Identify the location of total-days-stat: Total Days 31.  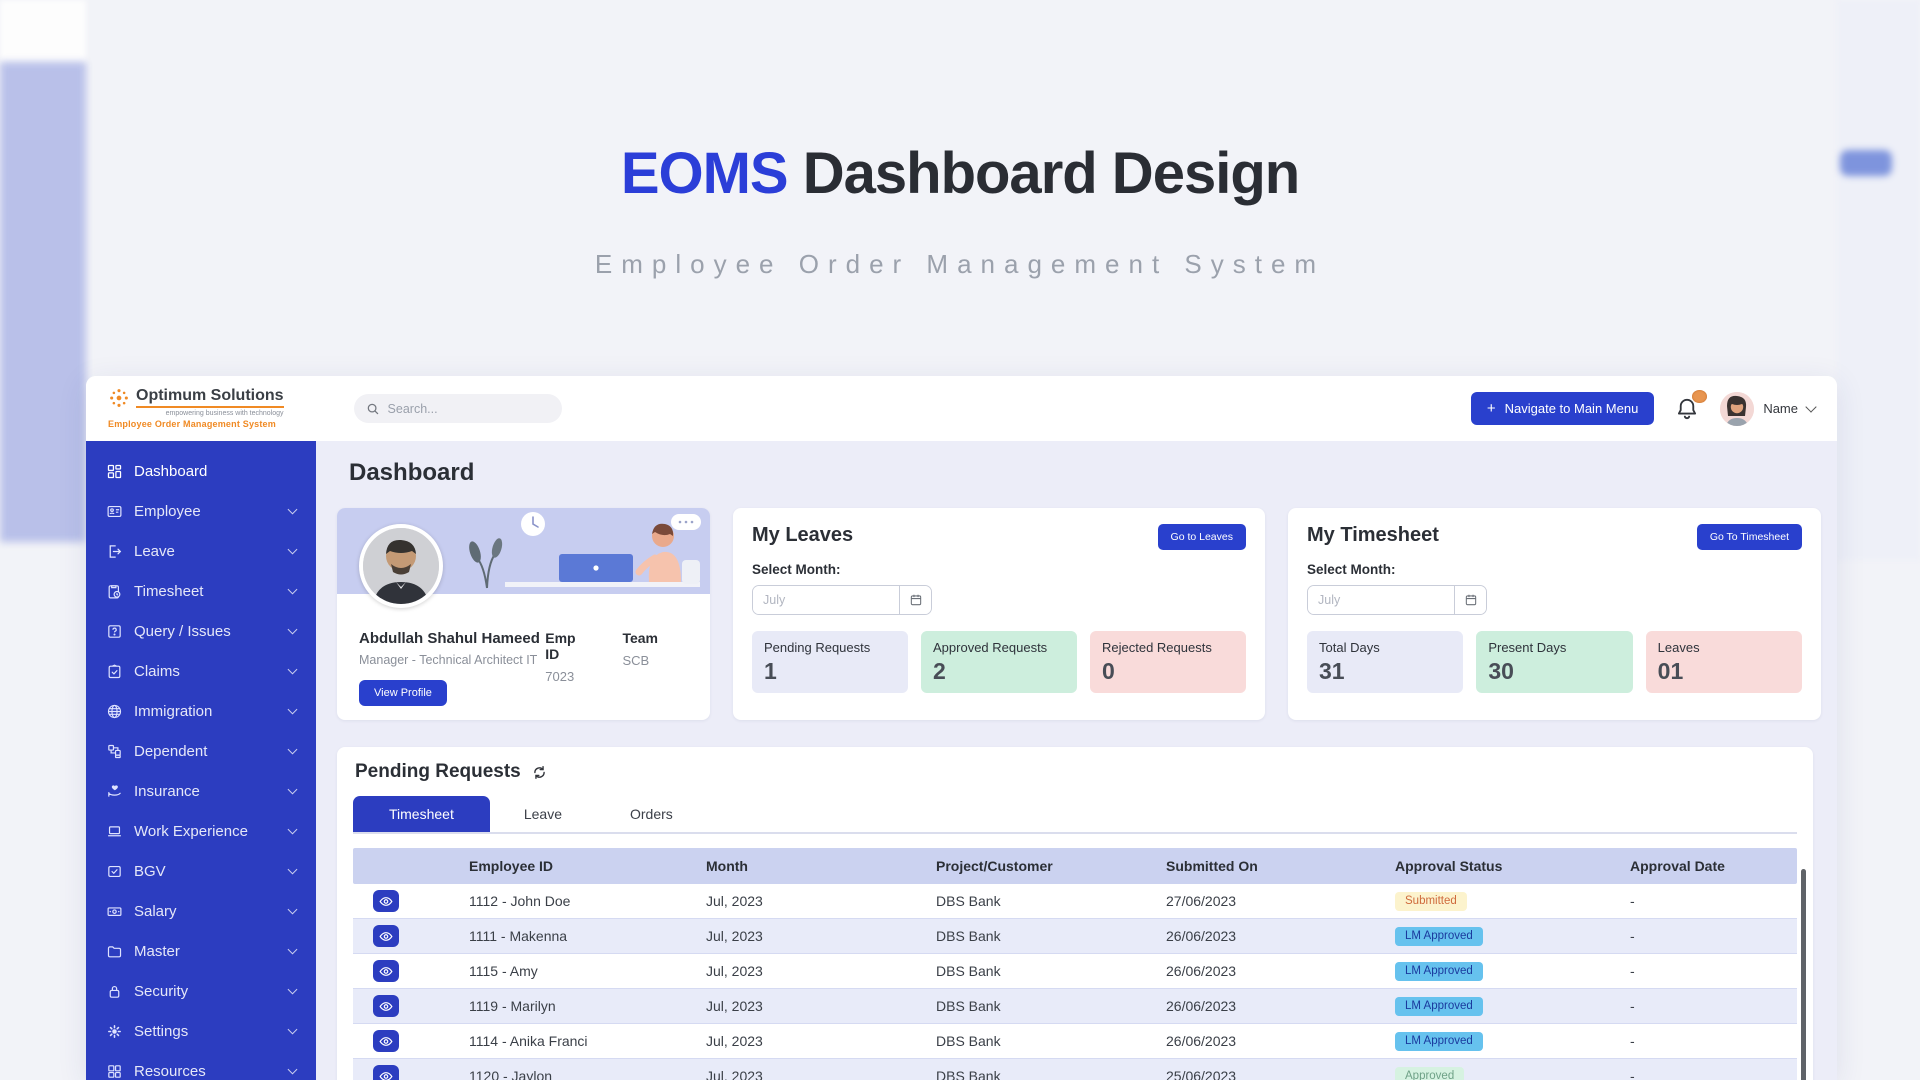
(1385, 662).